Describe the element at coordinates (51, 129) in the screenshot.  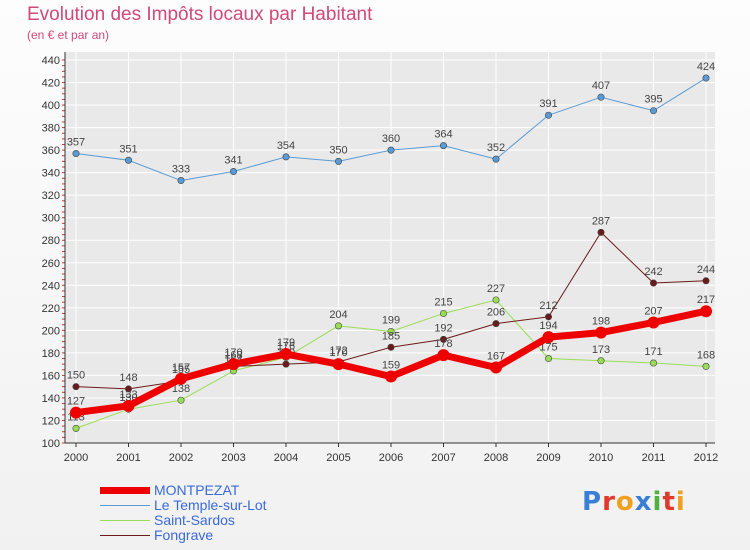
I see `y-tick-label-380: 380` at that location.